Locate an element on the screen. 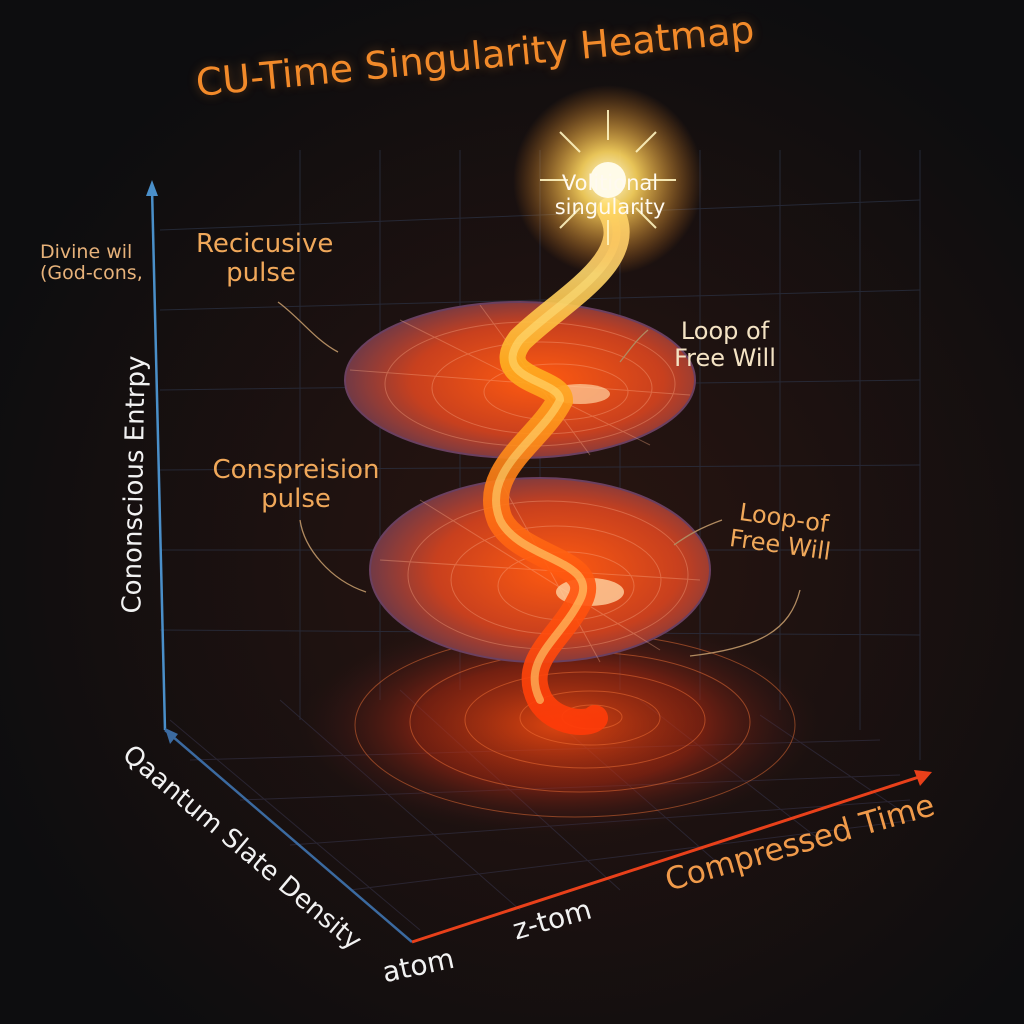 The width and height of the screenshot is (1024, 1024). volitional-line-1: Volitional is located at coordinates (610, 183).